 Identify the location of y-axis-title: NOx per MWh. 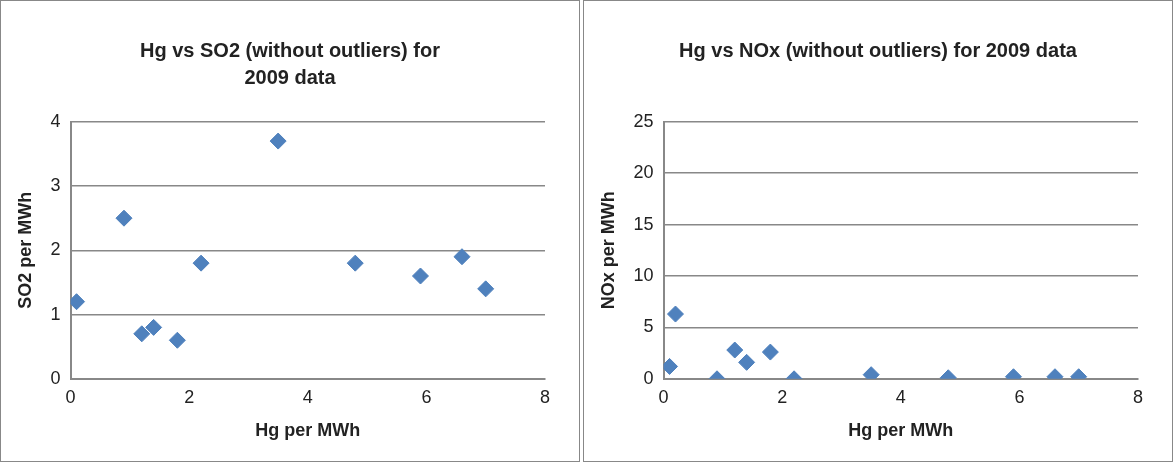
(607, 250).